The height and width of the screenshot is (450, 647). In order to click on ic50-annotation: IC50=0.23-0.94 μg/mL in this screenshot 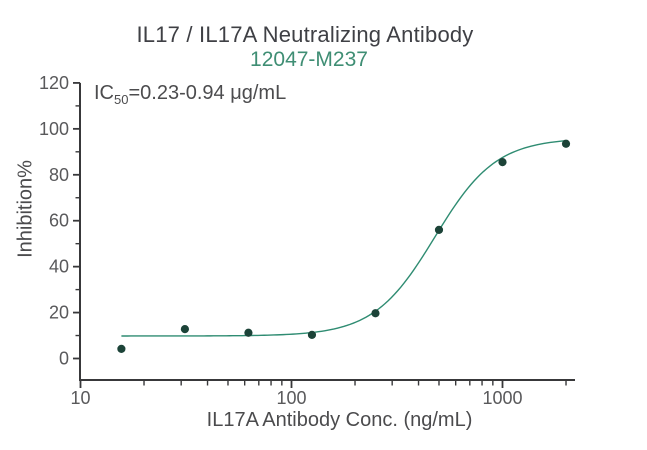, I will do `click(190, 94)`.